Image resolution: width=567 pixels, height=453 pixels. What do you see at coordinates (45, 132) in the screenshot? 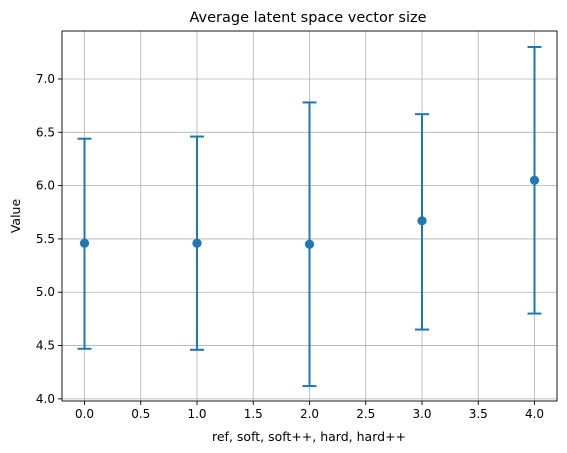
I see `y-tick-label: 6.5` at bounding box center [45, 132].